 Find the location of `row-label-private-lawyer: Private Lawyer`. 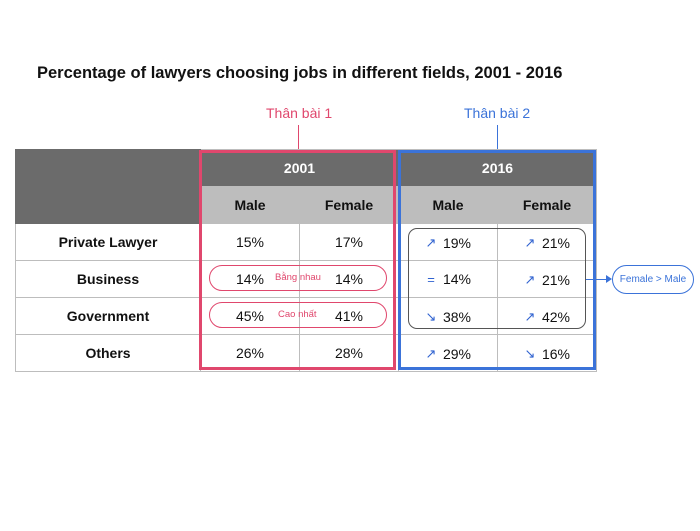

row-label-private-lawyer: Private Lawyer is located at coordinates (108, 242).